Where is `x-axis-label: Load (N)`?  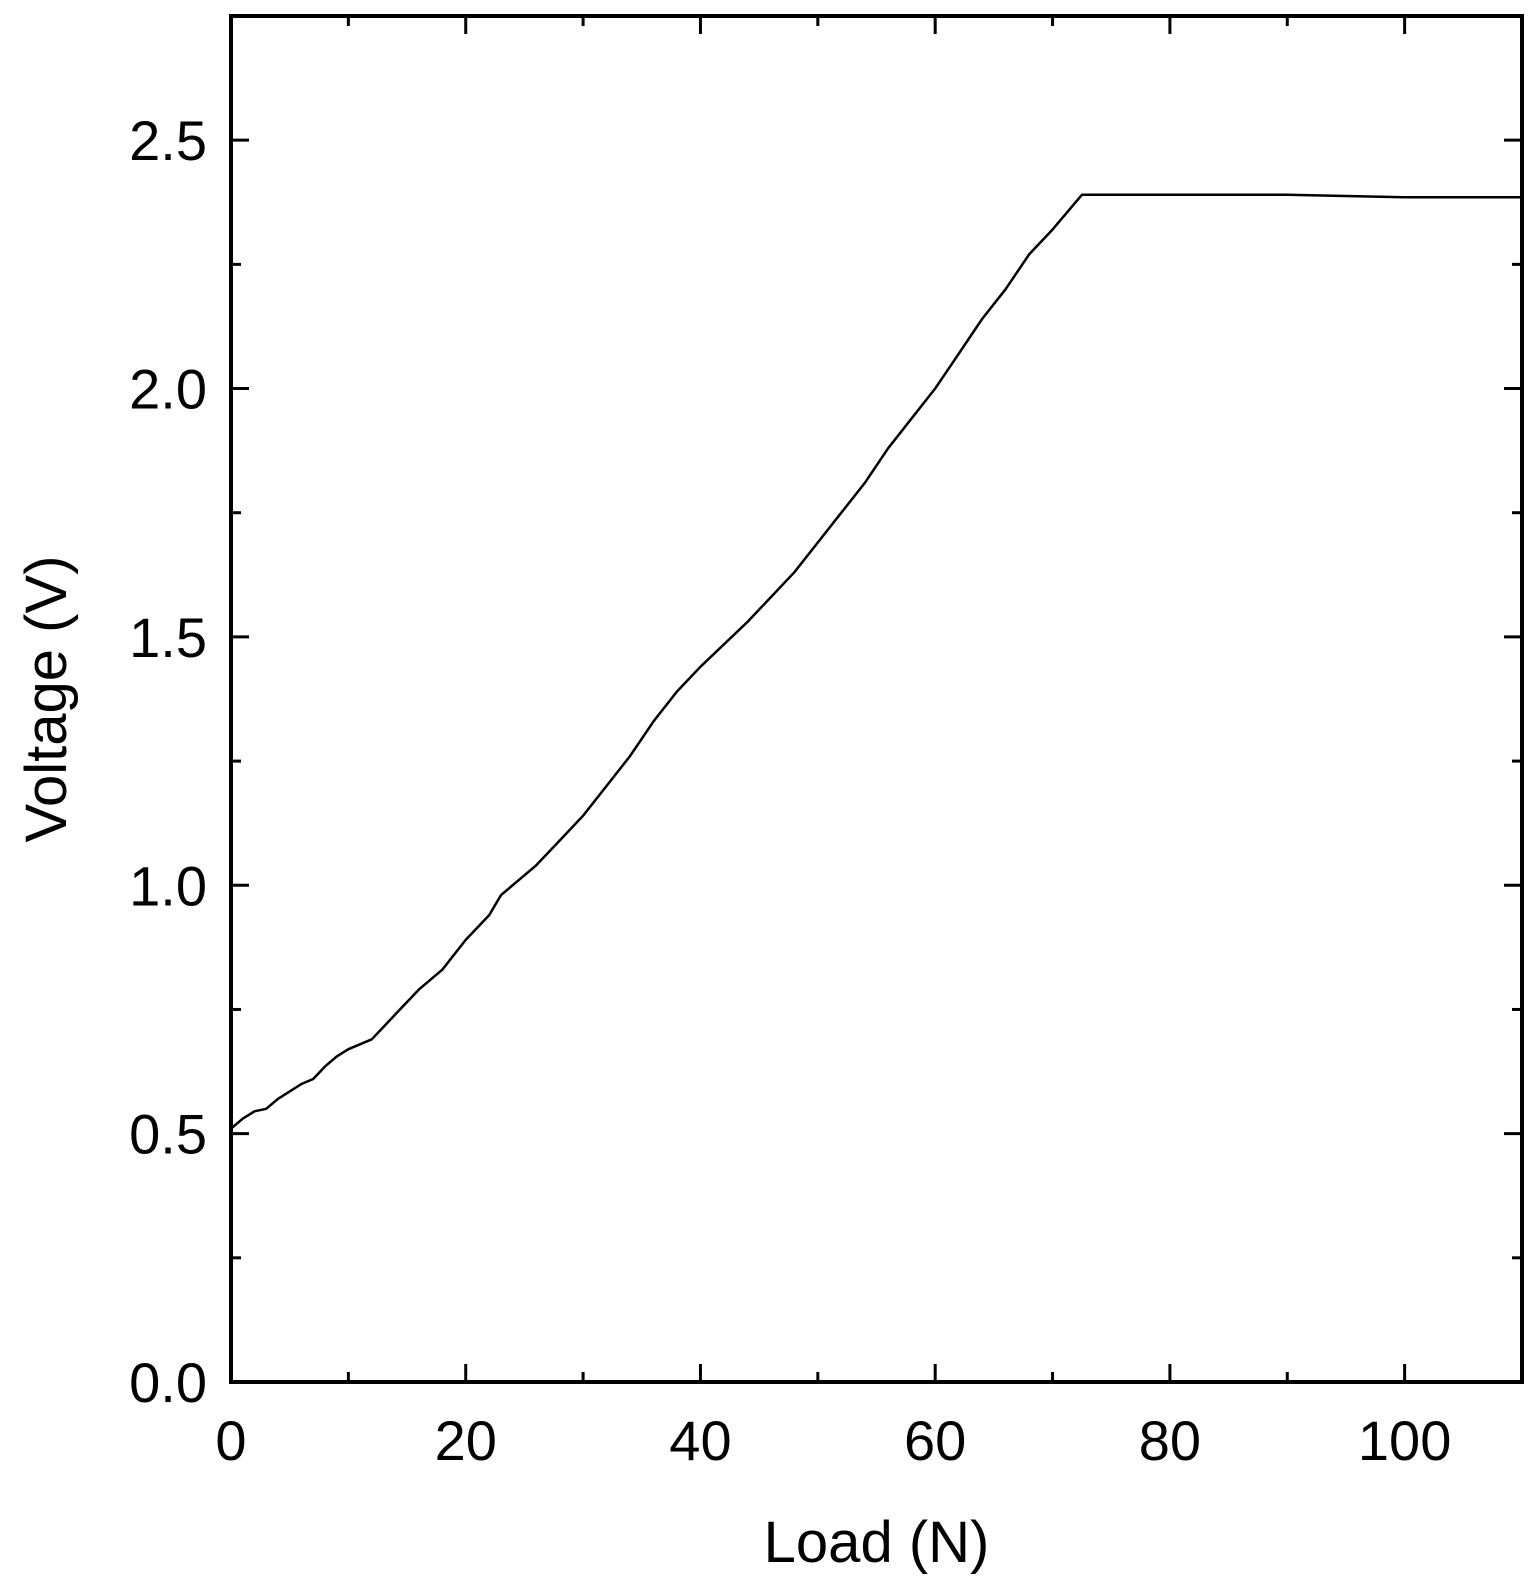
x-axis-label: Load (N) is located at coordinates (877, 1542).